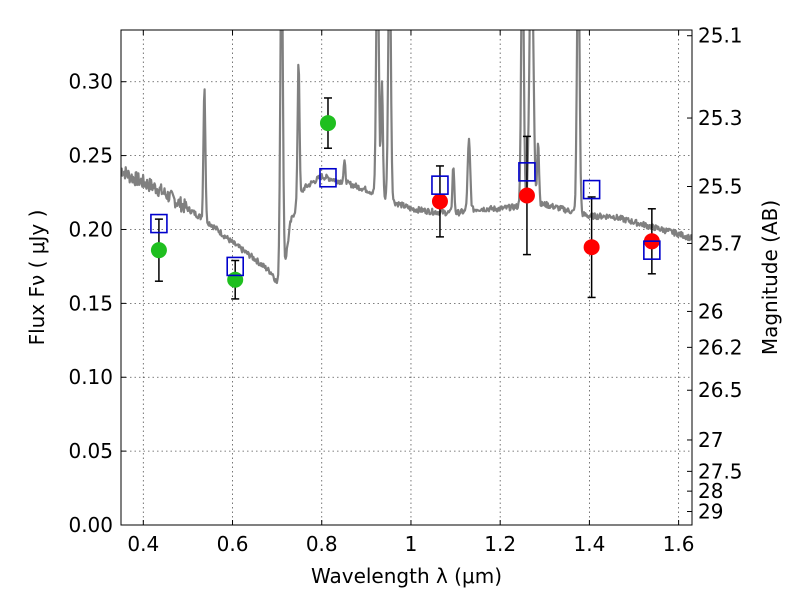 Image resolution: width=800 pixels, height=600 pixels. Describe the element at coordinates (720, 243) in the screenshot. I see `right-tick-label: 25.7` at that location.